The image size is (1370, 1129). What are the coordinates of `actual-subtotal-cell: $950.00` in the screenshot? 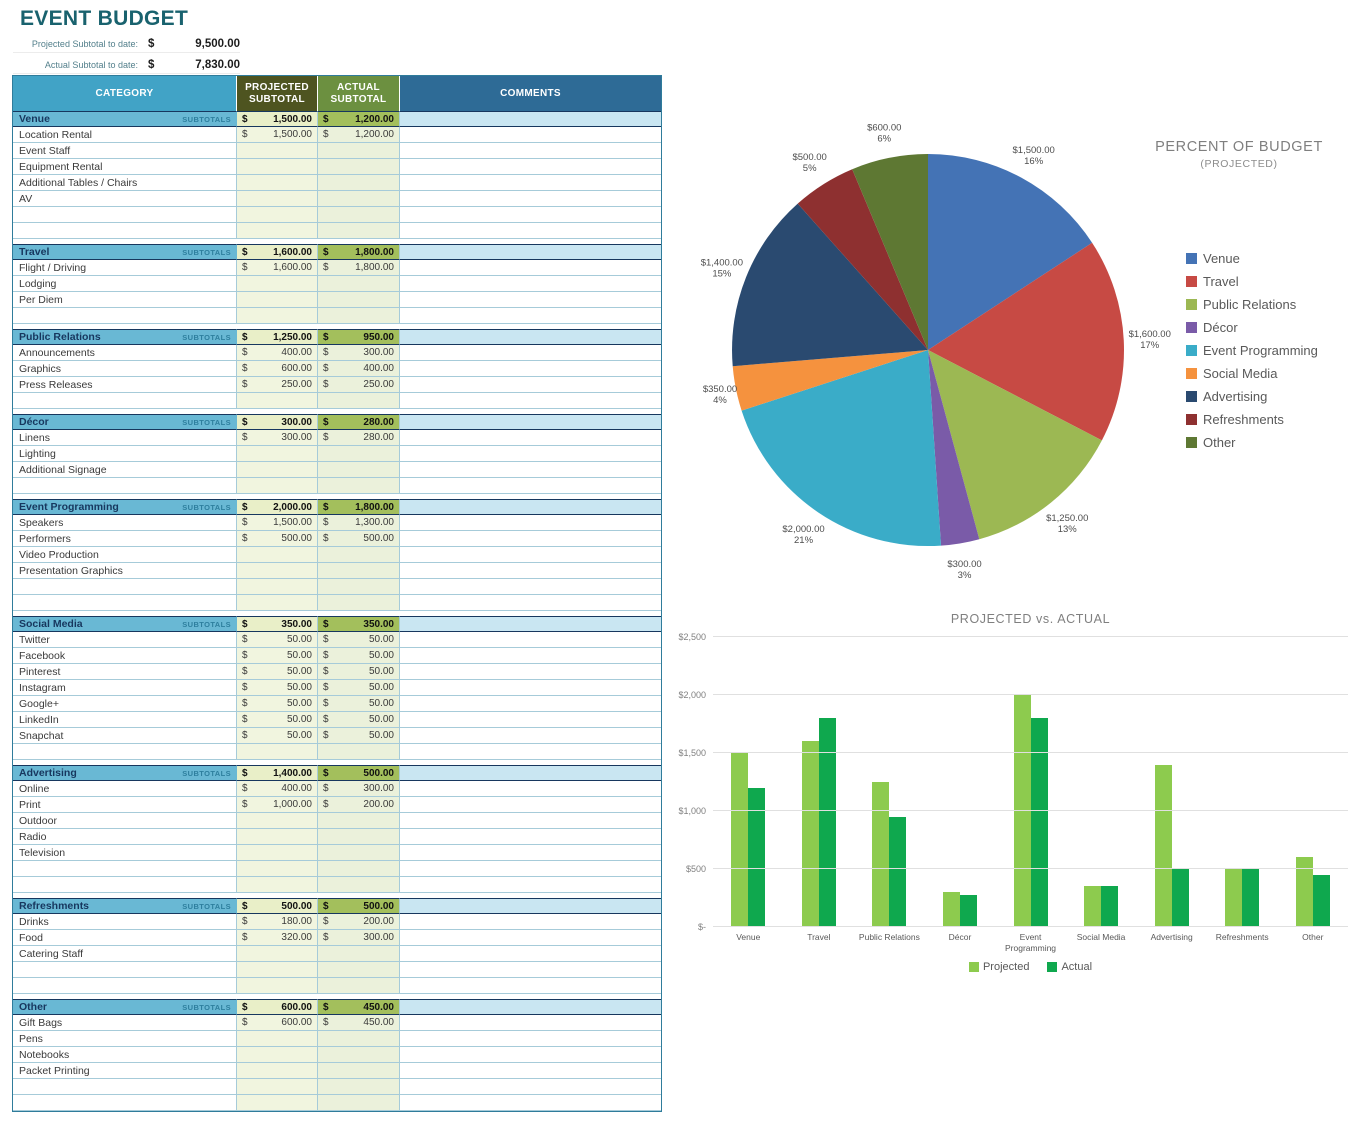 It's located at (359, 337).